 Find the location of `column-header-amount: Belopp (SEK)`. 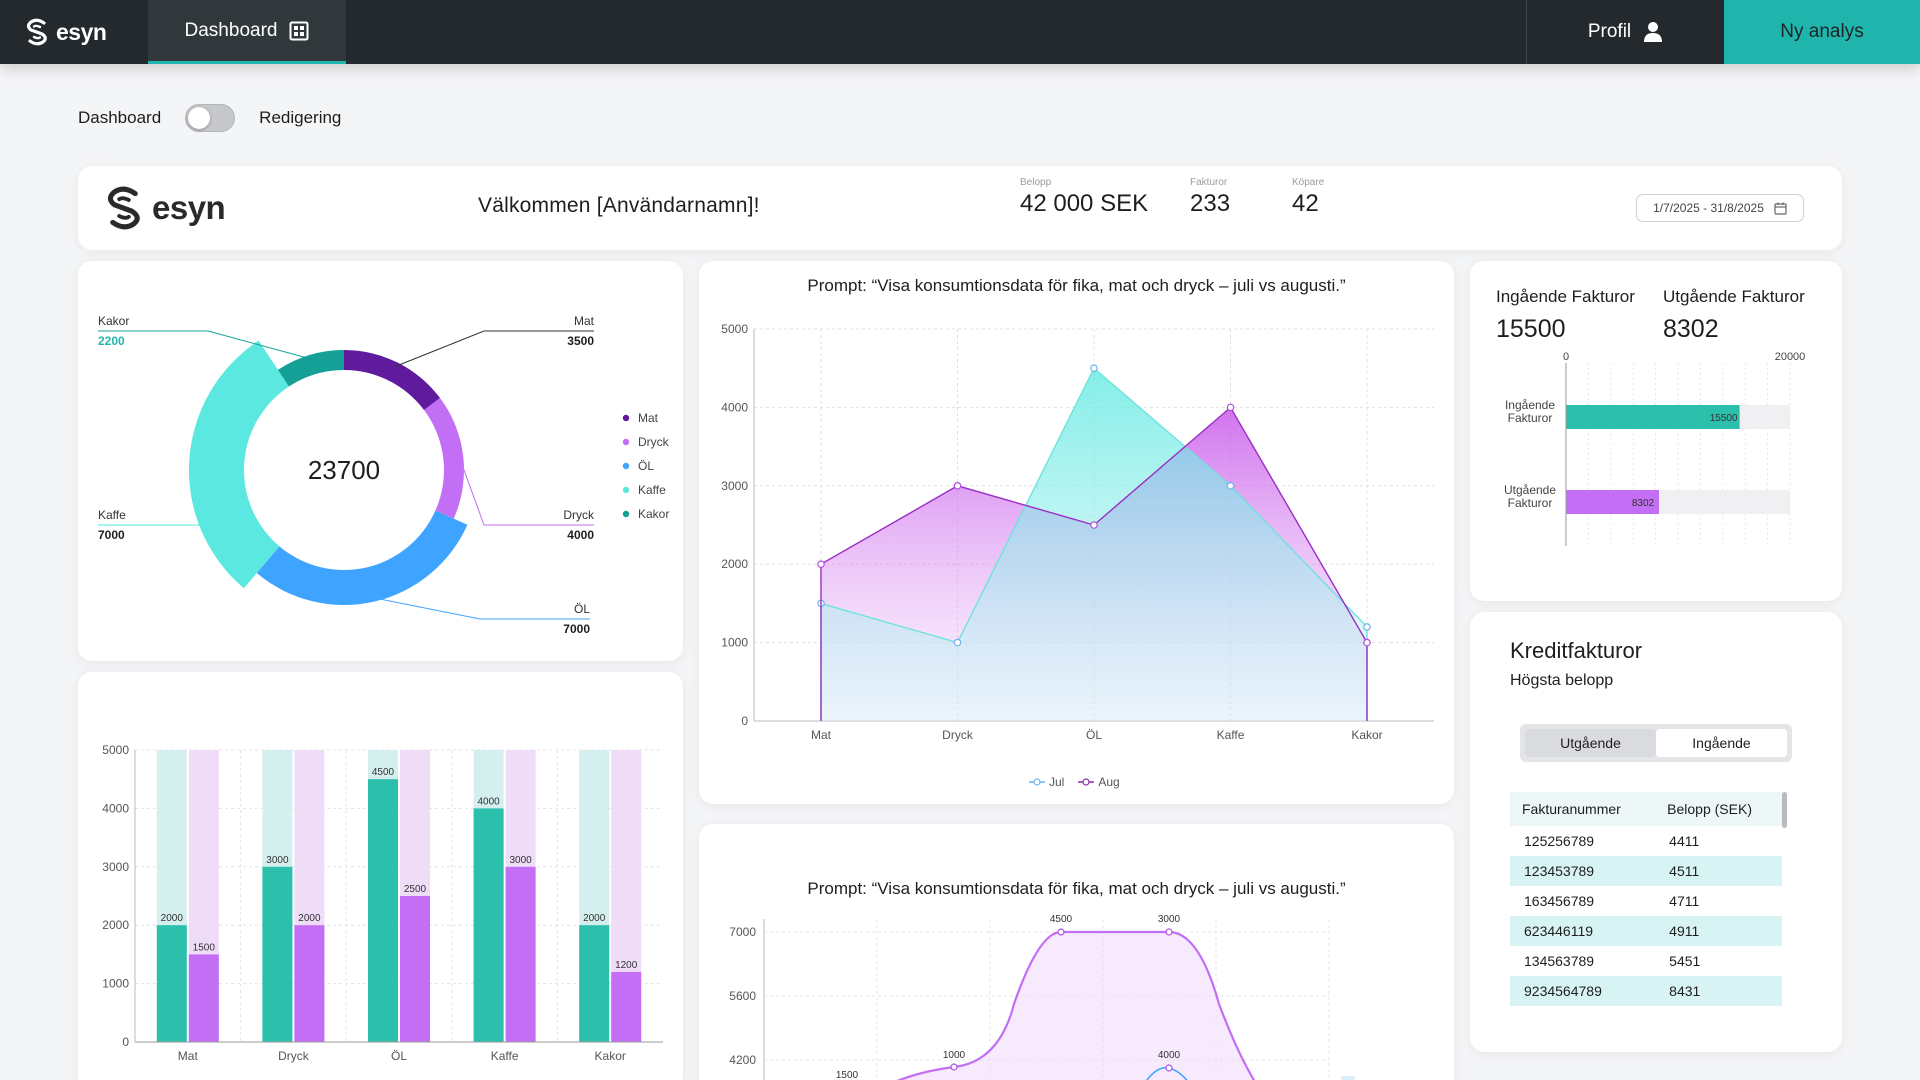

column-header-amount: Belopp (SEK) is located at coordinates (1718, 809).